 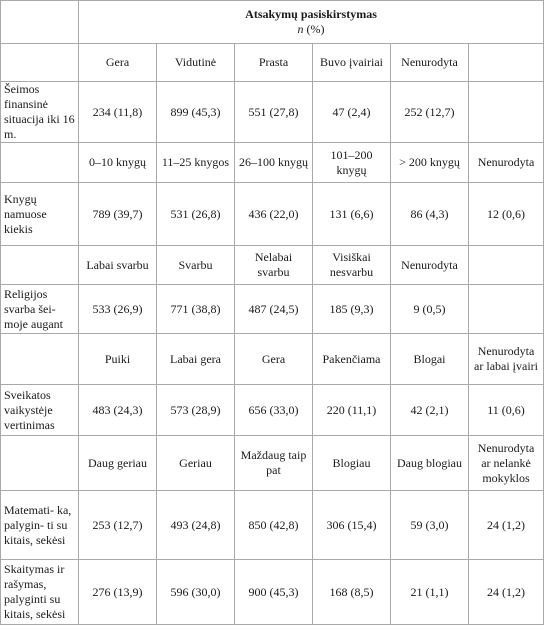 I want to click on row-label: Sveikatos vaikystėje vertinimas, so click(x=39, y=410).